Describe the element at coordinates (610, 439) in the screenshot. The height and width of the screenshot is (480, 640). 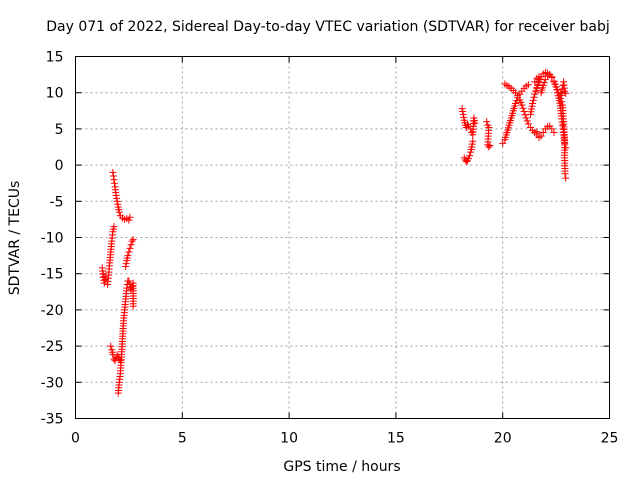
I see `x-tick-label: 25` at that location.